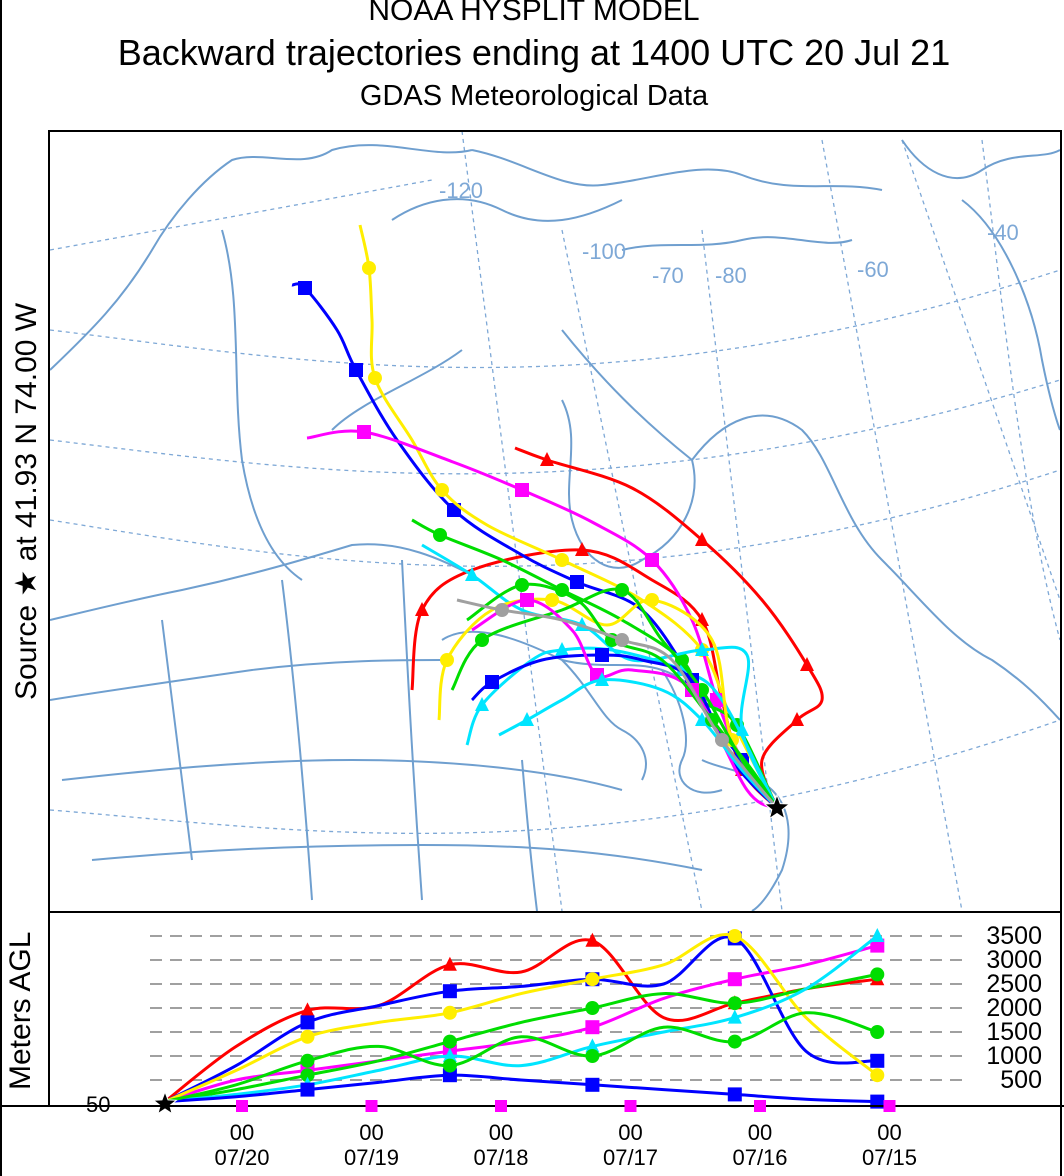 The height and width of the screenshot is (1176, 1064). Describe the element at coordinates (759, 1157) in the screenshot. I see `time-tick-date: 07/16` at that location.